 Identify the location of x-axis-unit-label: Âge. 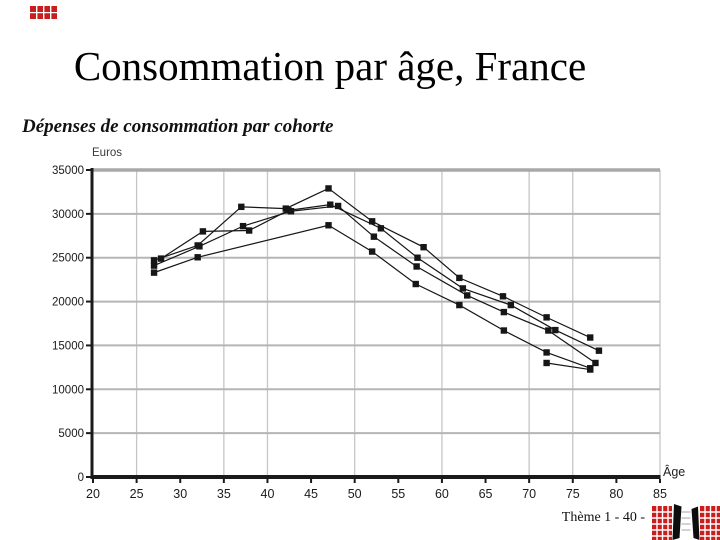
(674, 472).